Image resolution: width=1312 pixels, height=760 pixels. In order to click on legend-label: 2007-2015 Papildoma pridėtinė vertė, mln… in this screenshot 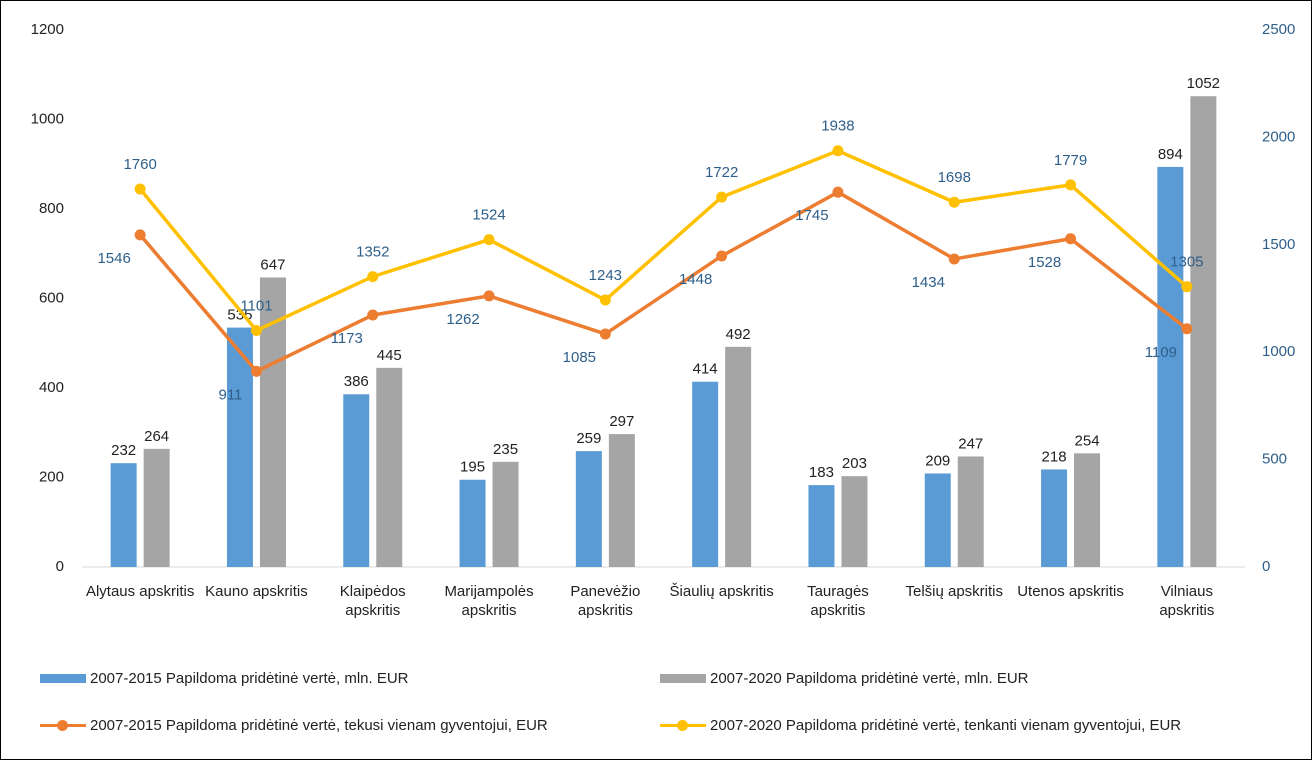, I will do `click(249, 678)`.